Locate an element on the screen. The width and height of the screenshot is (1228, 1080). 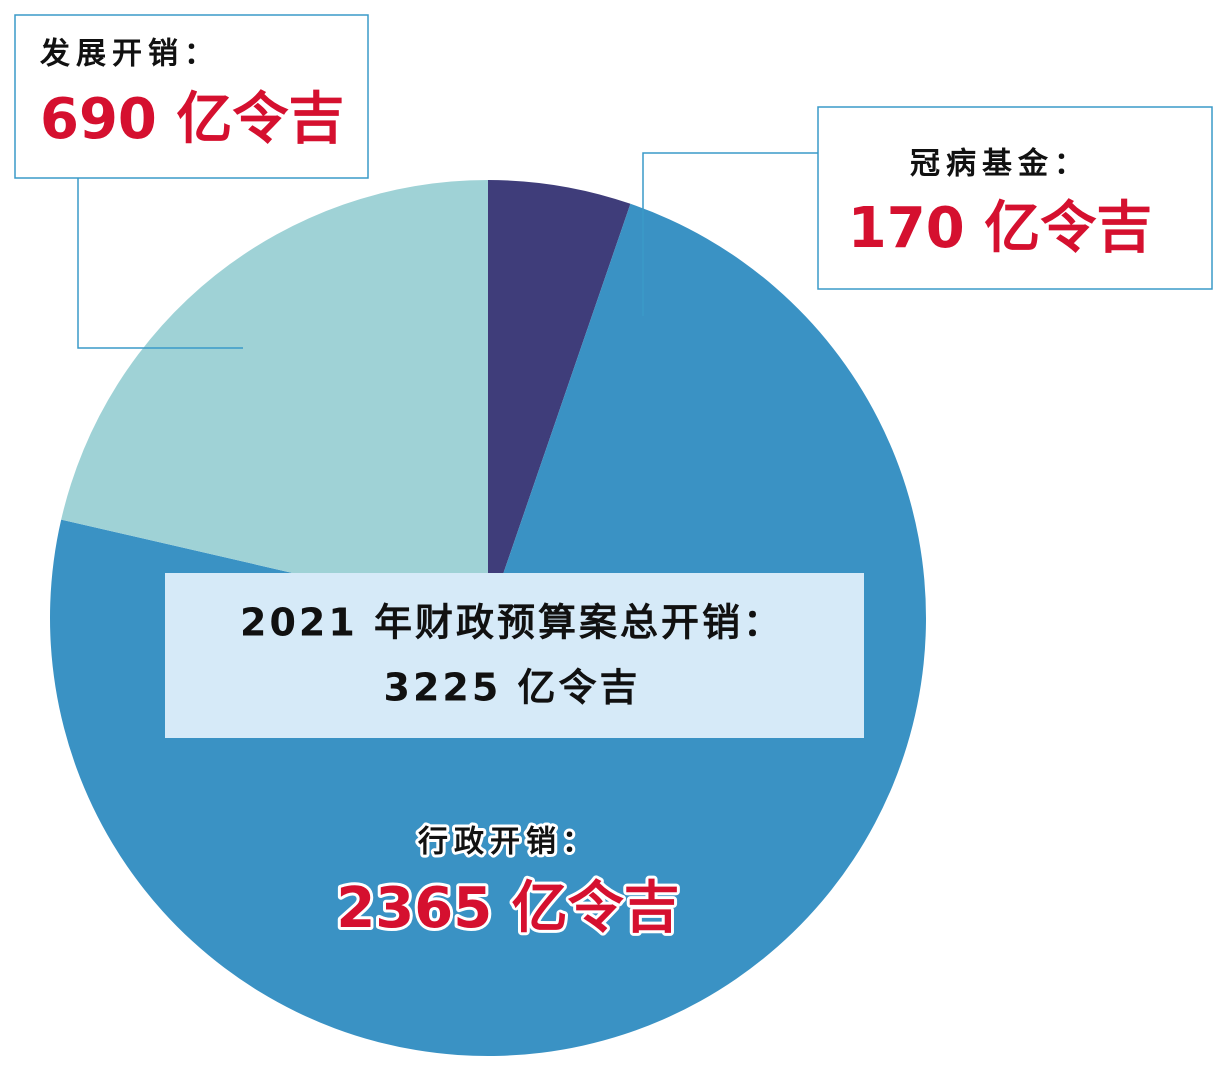
category-label: 冠病基金： is located at coordinates (1000, 164).